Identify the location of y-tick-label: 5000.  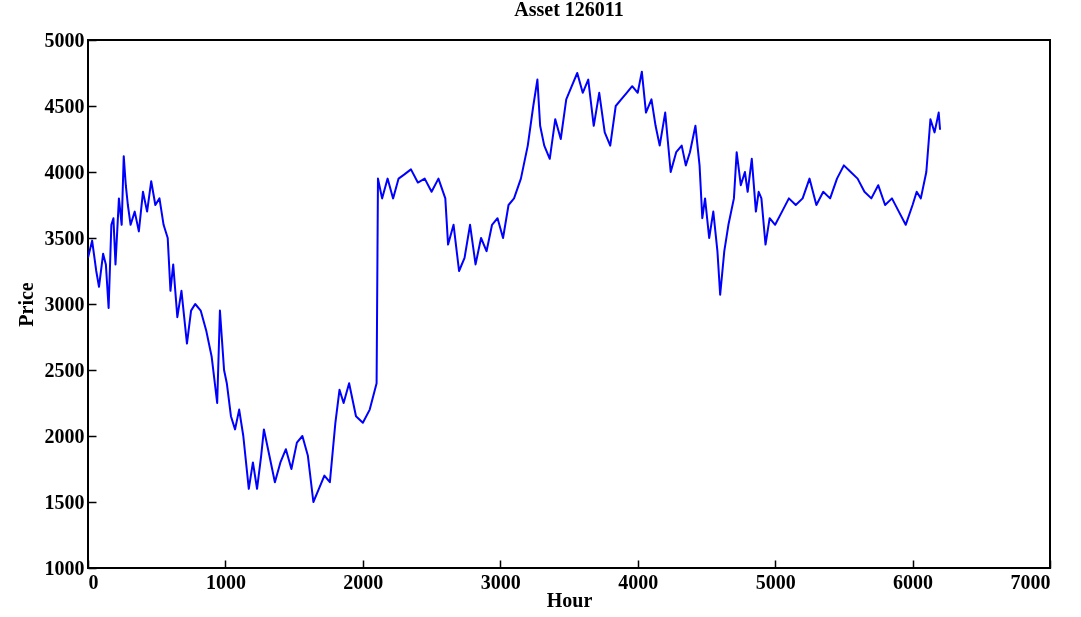
(64, 39).